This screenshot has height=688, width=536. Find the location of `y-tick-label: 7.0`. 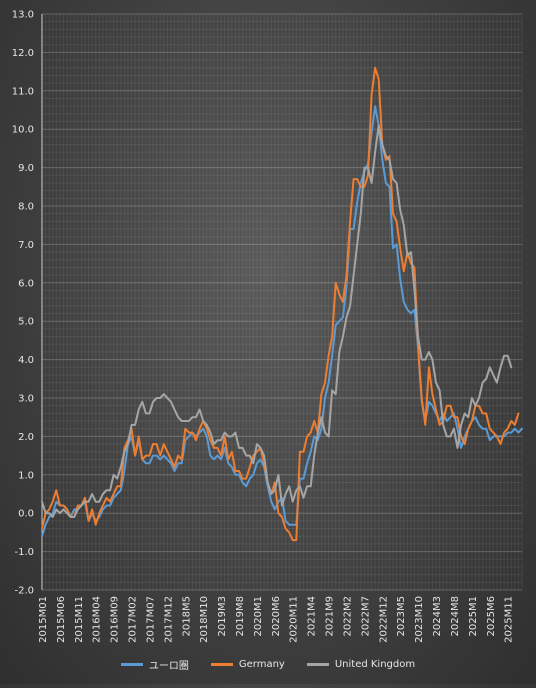

y-tick-label: 7.0 is located at coordinates (26, 245).